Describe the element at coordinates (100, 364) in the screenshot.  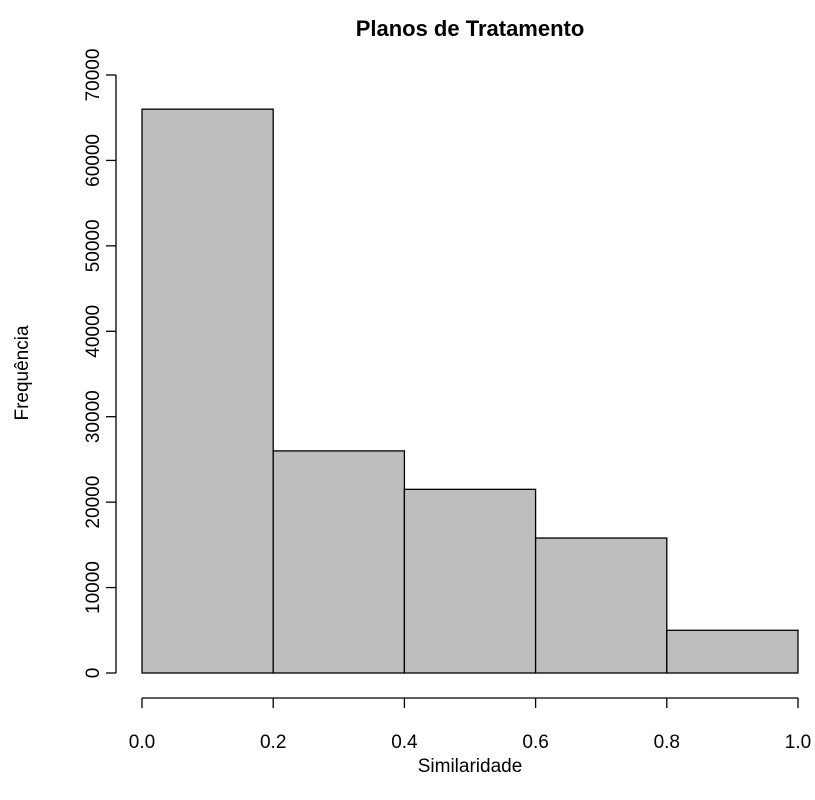
I see `y-axis: 0 10000 20000 30000 40000 50000 60000 70000` at that location.